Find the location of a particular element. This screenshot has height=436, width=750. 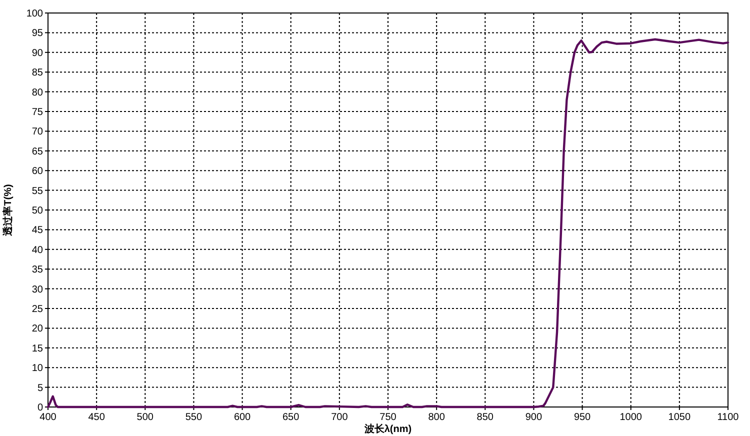

x-tick-label: 600 is located at coordinates (243, 417).